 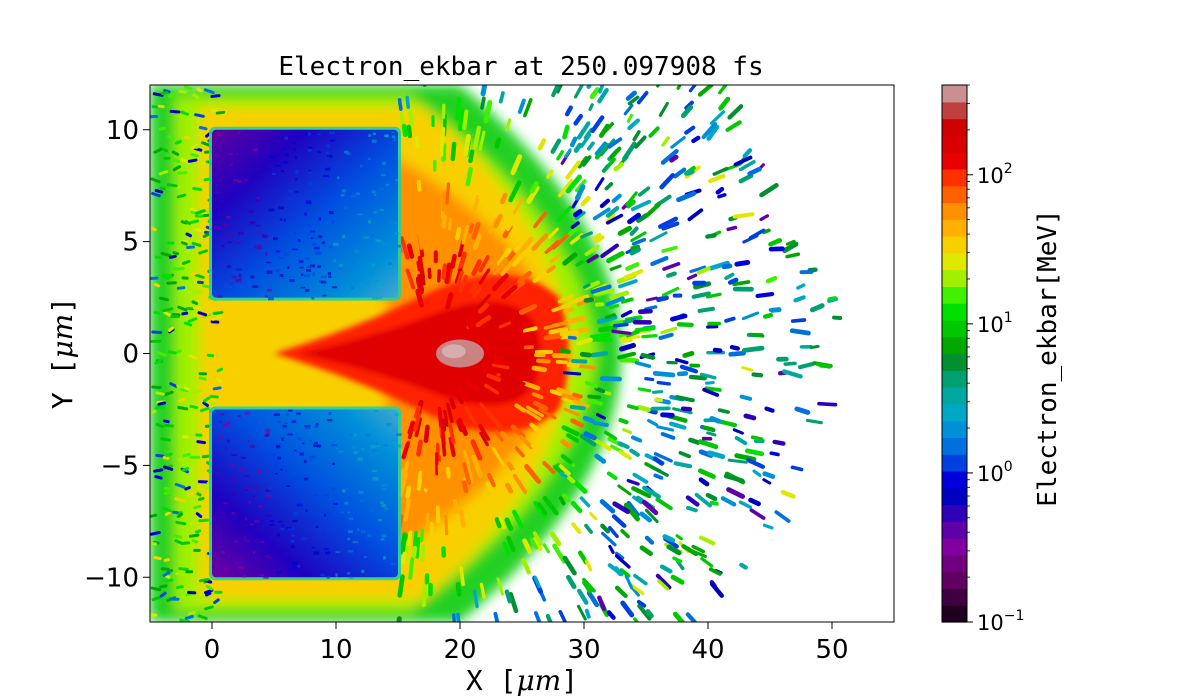 I want to click on x-tick-label: 20, so click(x=459, y=650).